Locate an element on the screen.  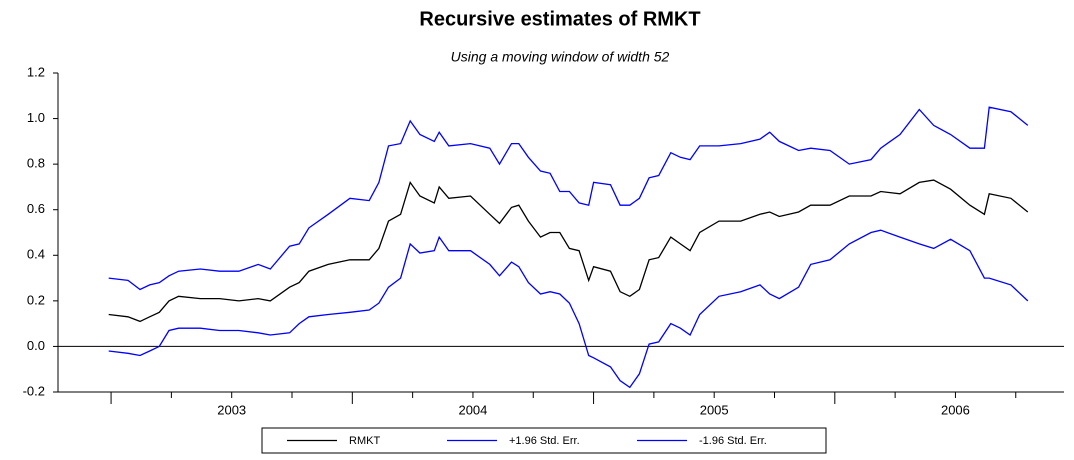
x-tick-label: 2004 is located at coordinates (472, 409).